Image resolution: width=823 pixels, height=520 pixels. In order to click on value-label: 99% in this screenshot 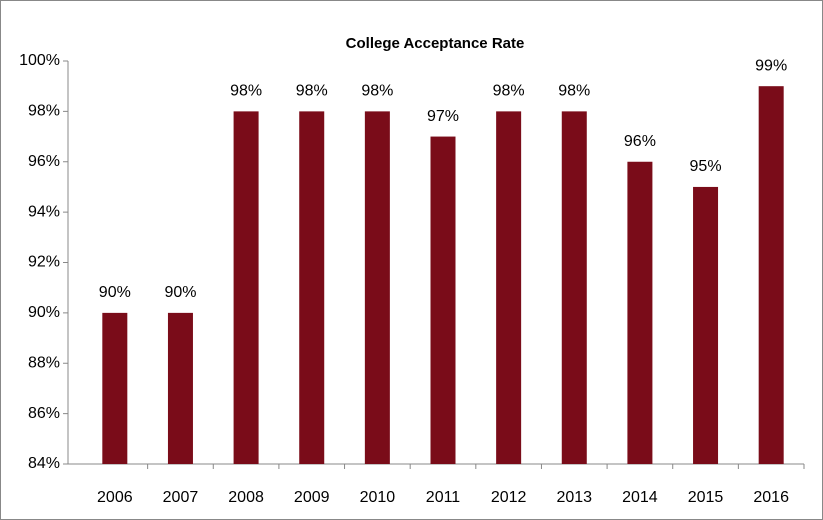, I will do `click(771, 65)`.